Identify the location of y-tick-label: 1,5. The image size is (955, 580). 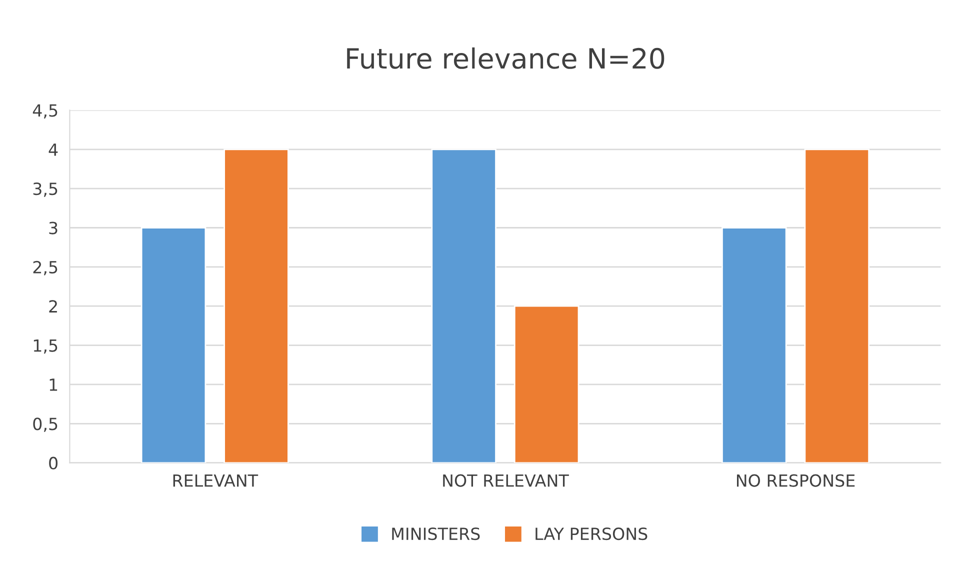
(46, 346).